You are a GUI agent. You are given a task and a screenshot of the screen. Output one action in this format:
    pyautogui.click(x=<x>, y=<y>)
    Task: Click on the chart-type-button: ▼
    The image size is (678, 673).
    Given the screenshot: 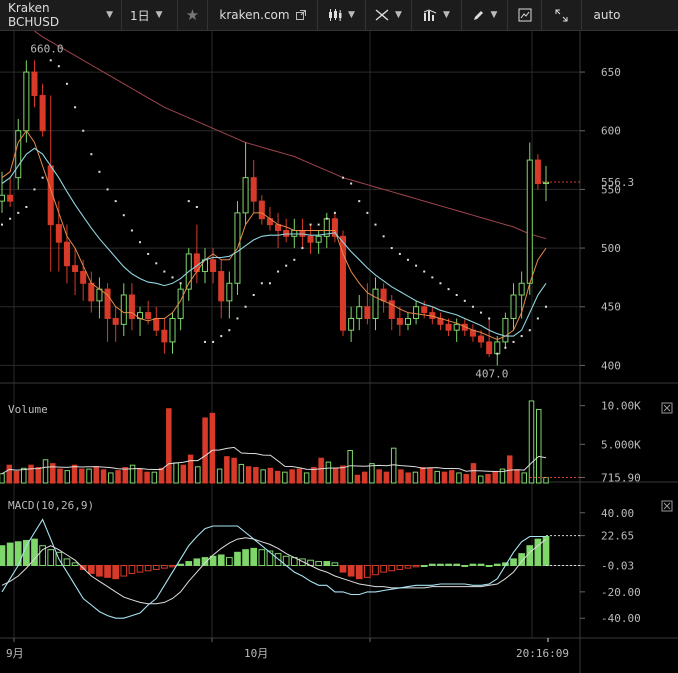 What is the action you would take?
    pyautogui.click(x=342, y=15)
    